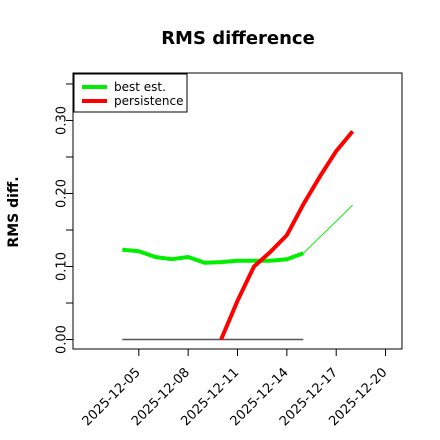 This screenshot has height=440, width=440. I want to click on legend: best est.persistence, so click(130, 93).